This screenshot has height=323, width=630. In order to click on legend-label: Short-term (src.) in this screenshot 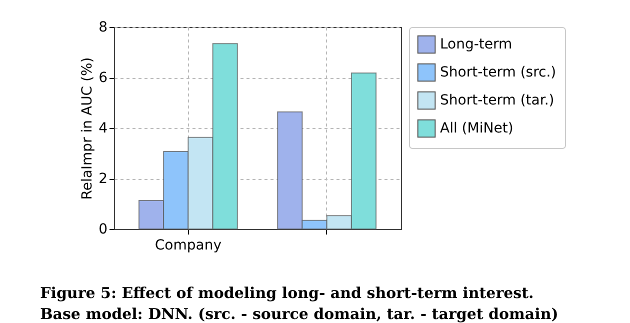, I will do `click(498, 72)`.